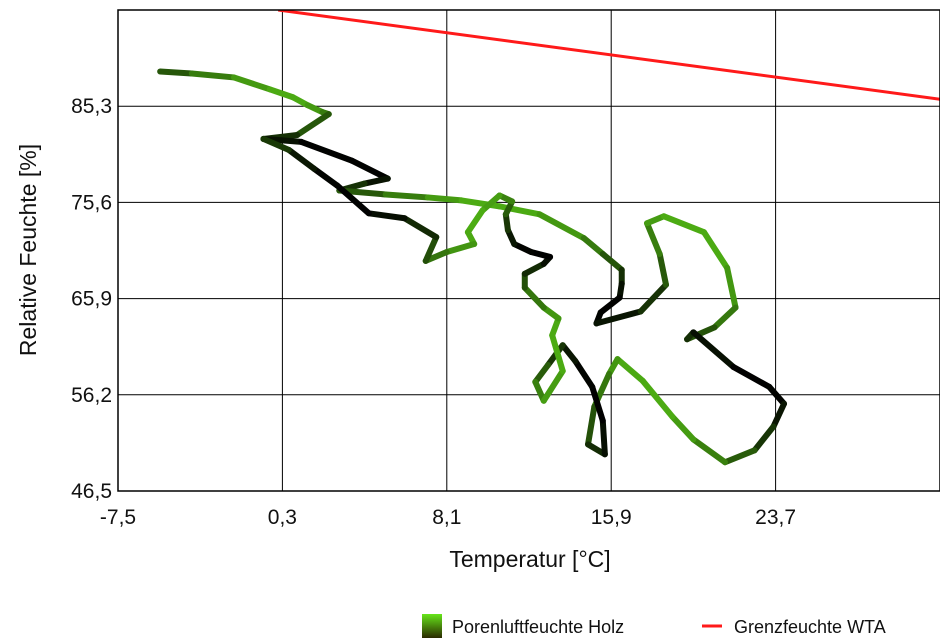 The image size is (940, 640). Describe the element at coordinates (91, 106) in the screenshot. I see `y-tick-label: 85,3` at that location.